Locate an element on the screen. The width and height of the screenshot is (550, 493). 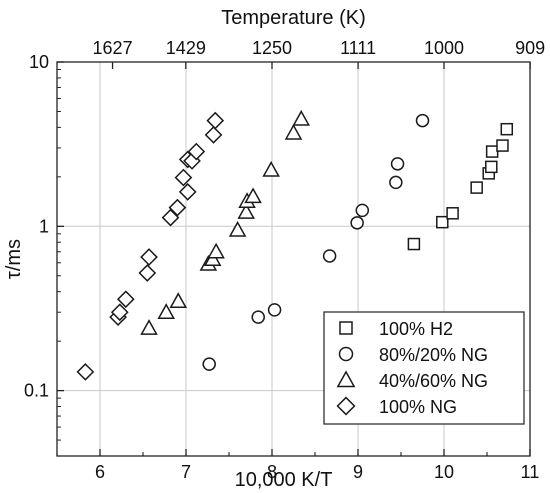
y-axis-title: τ/ms is located at coordinates (14, 259).